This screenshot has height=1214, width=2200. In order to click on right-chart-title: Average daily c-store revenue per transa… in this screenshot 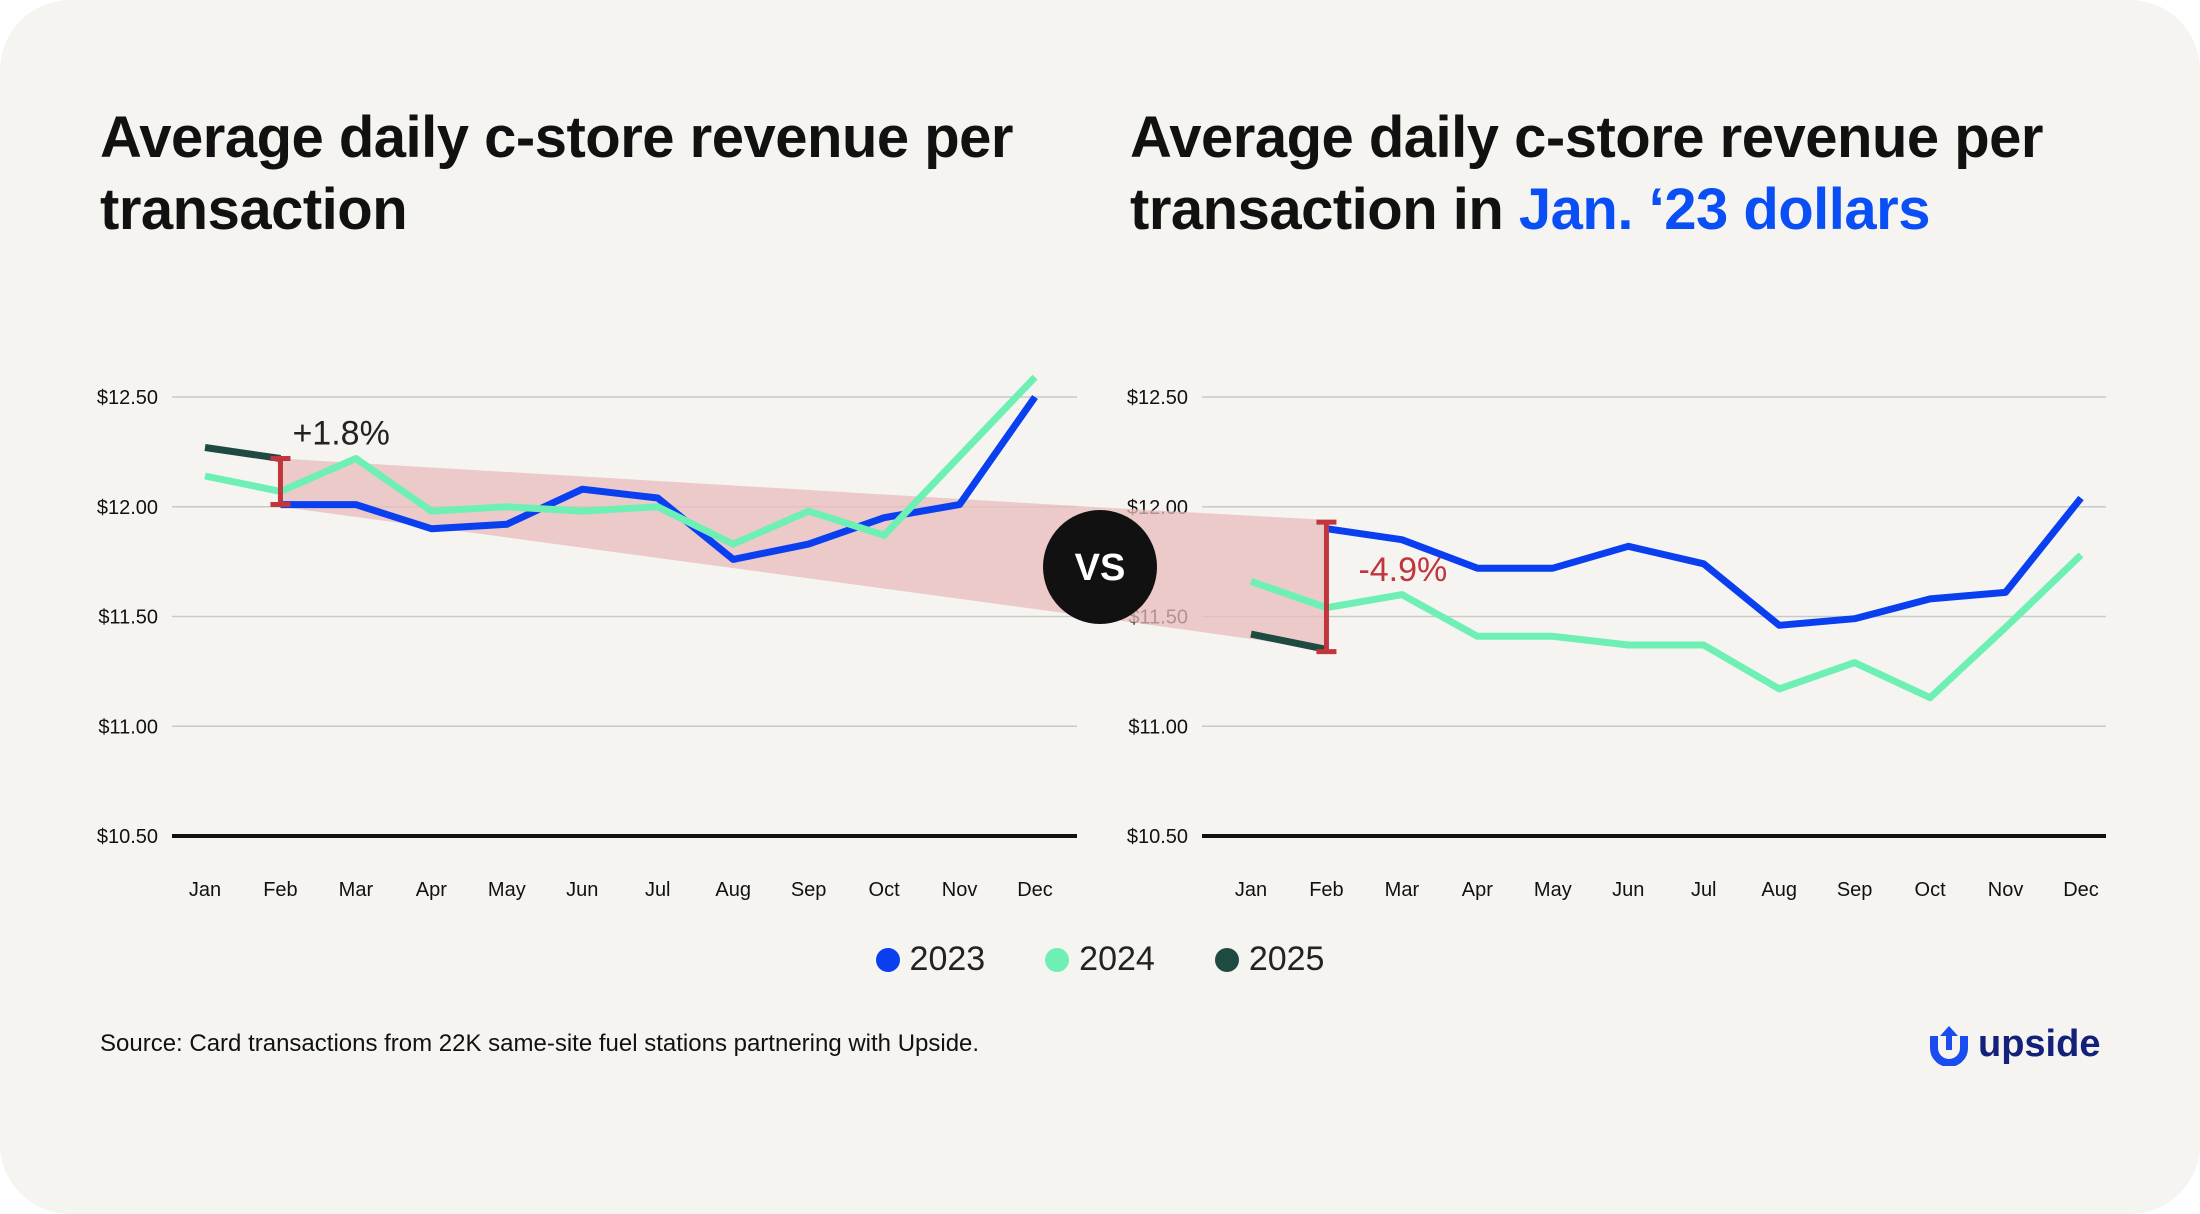, I will do `click(1630, 174)`.